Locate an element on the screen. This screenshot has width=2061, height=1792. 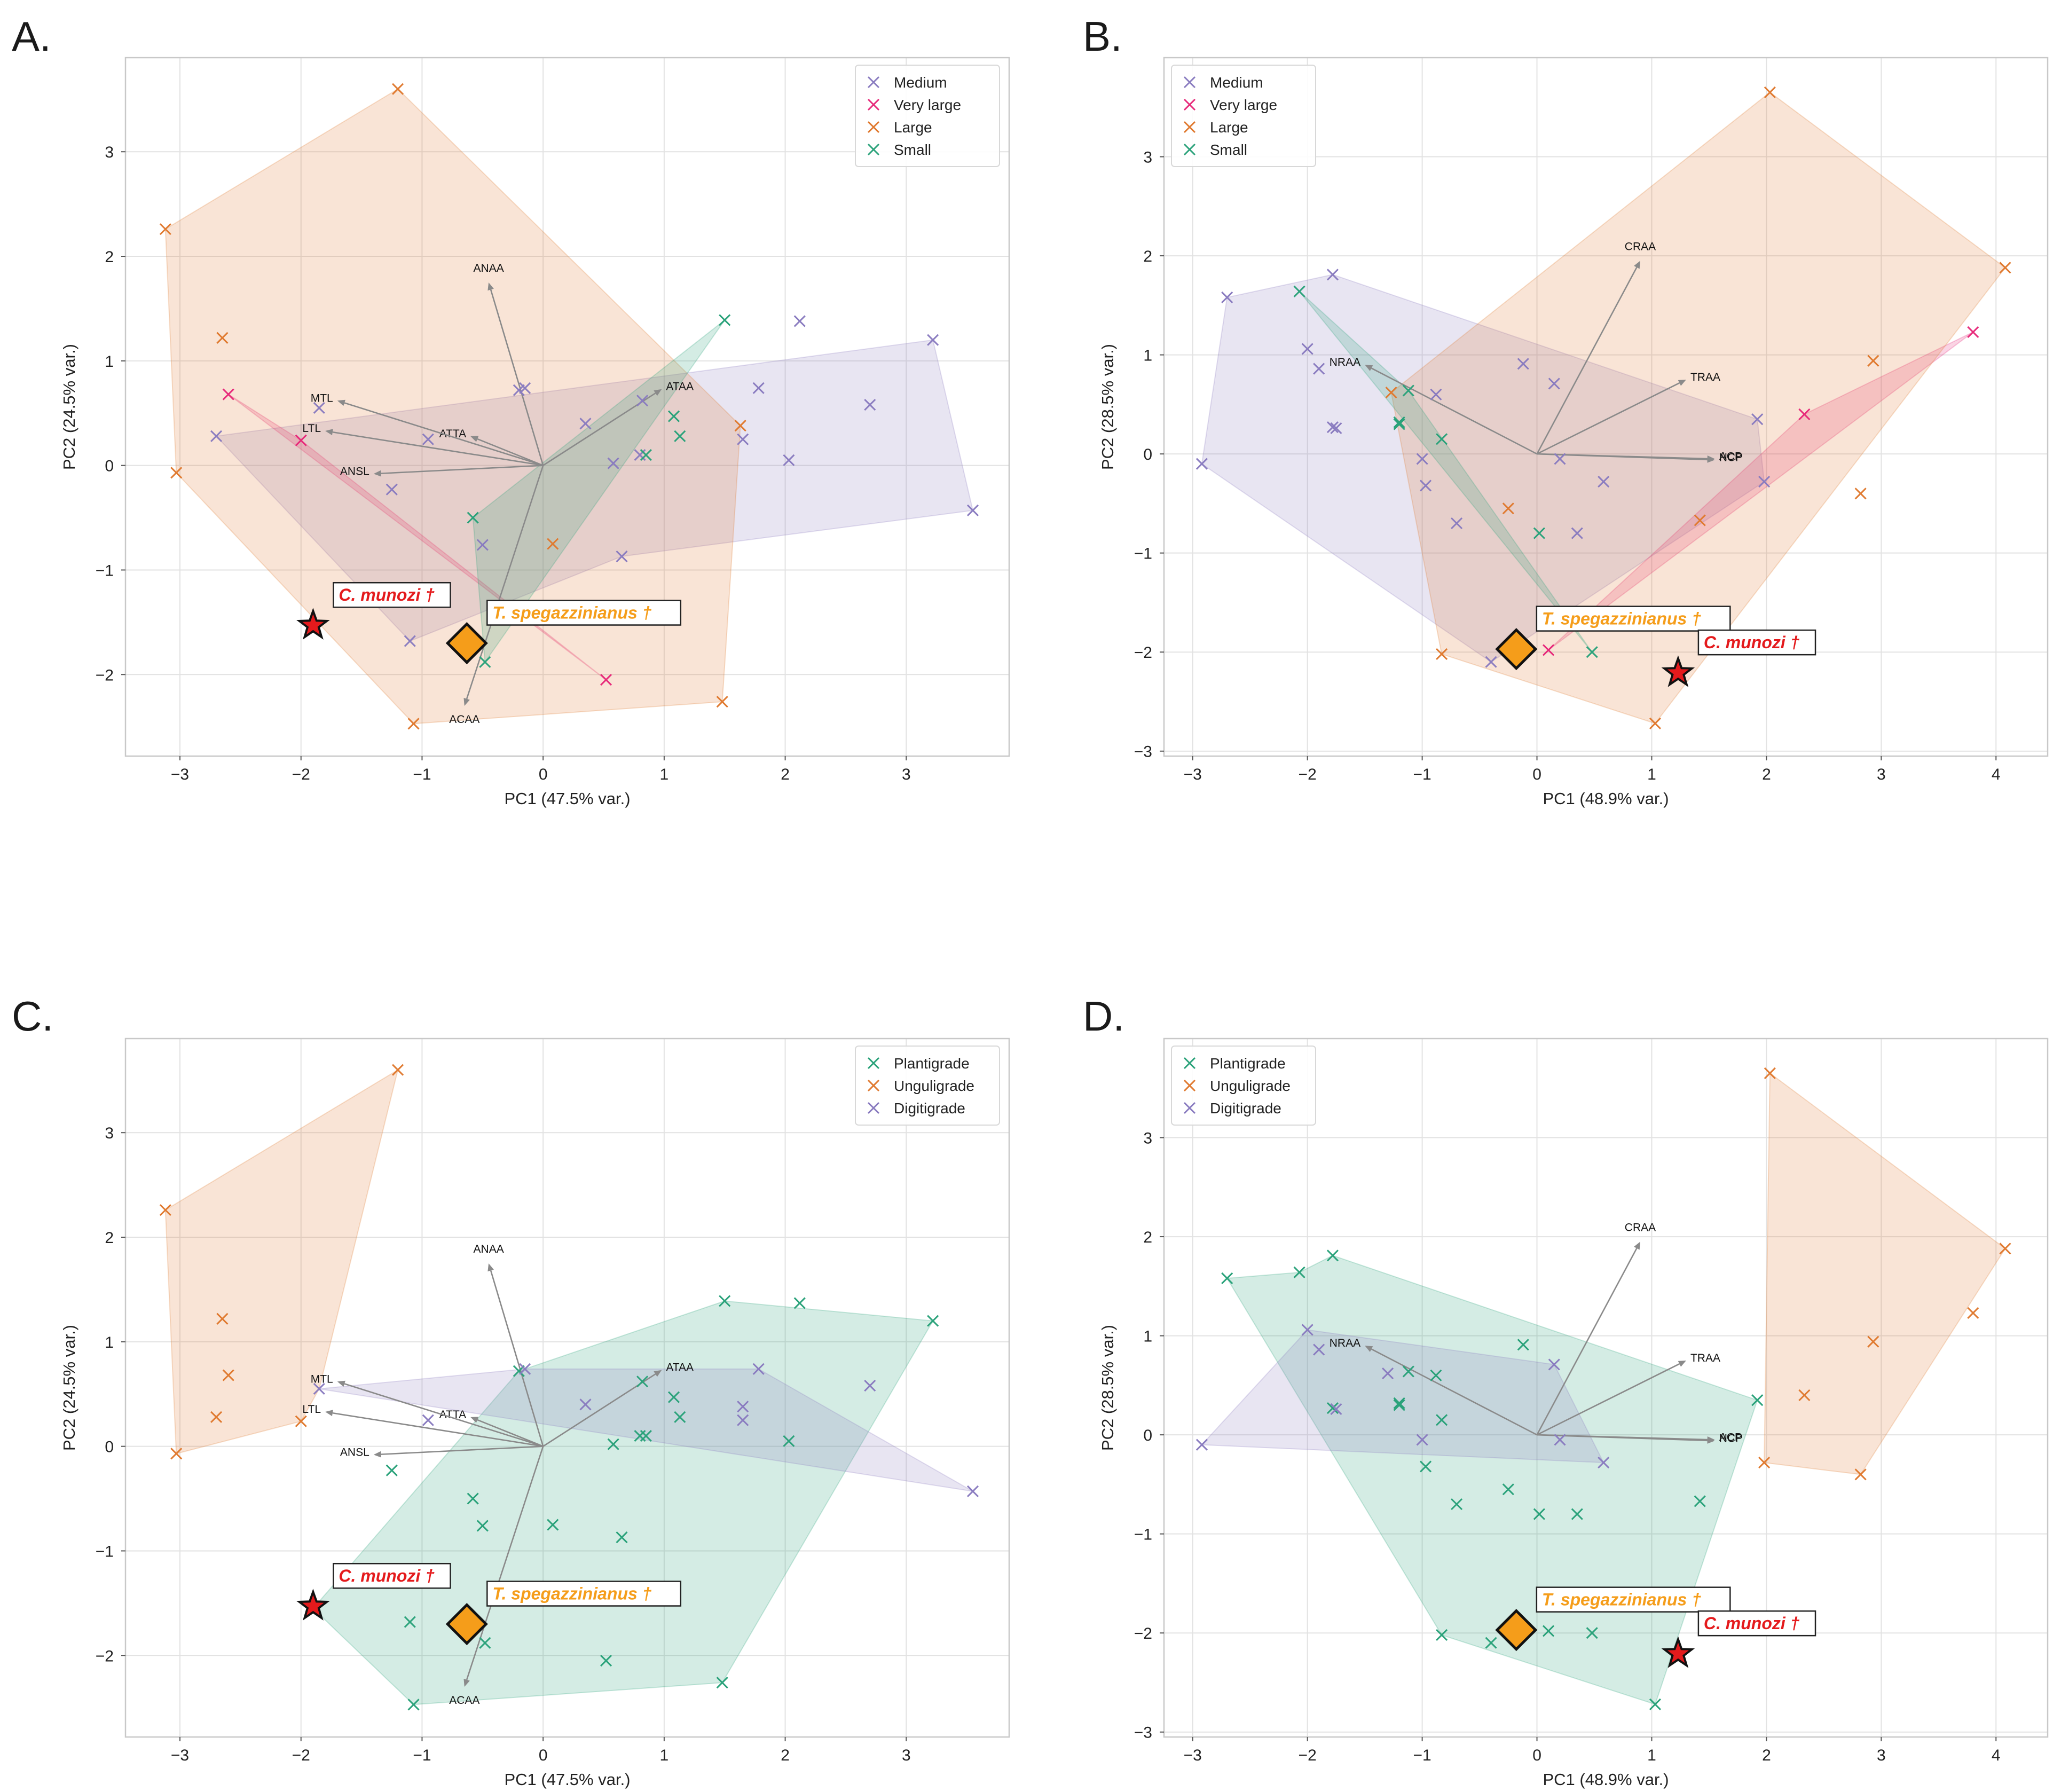
x-tick-label: −2 is located at coordinates (301, 775).